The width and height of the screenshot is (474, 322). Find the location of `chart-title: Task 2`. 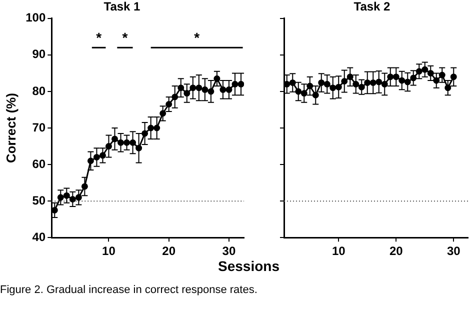

chart-title: Task 2 is located at coordinates (372, 7).